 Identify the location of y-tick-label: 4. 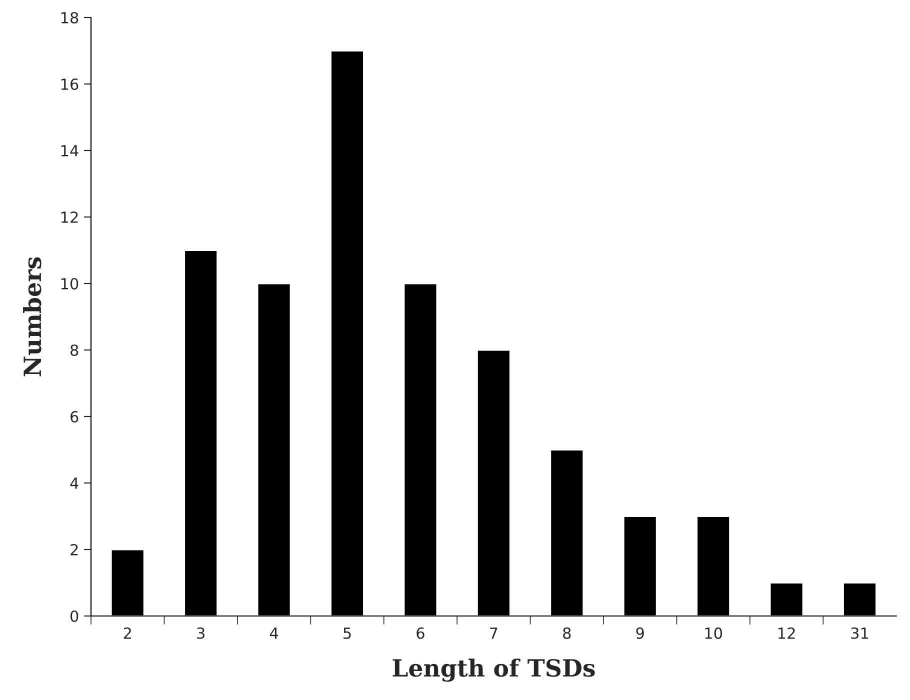
(74, 483).